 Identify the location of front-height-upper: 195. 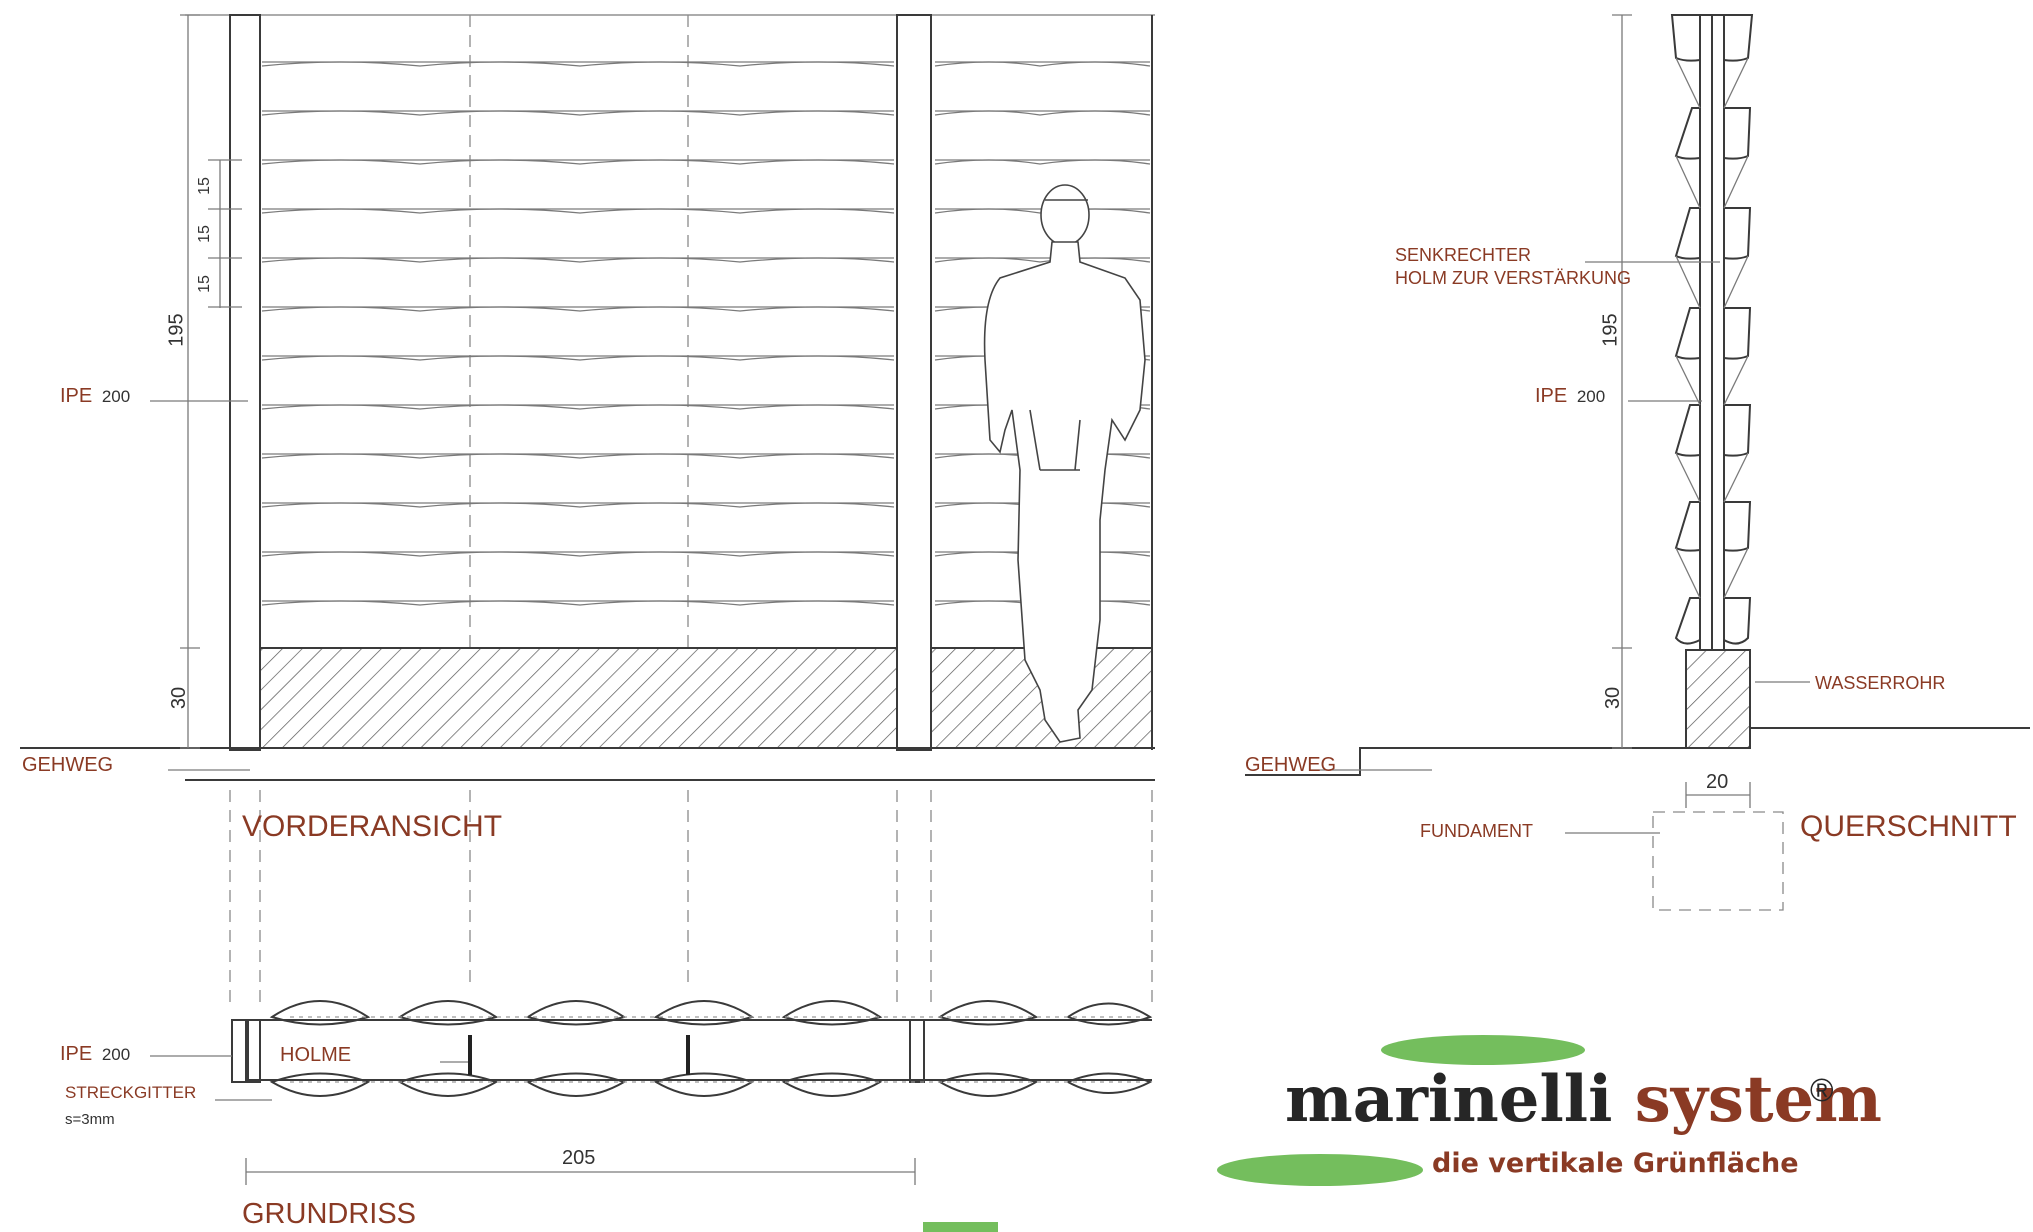
(176, 330).